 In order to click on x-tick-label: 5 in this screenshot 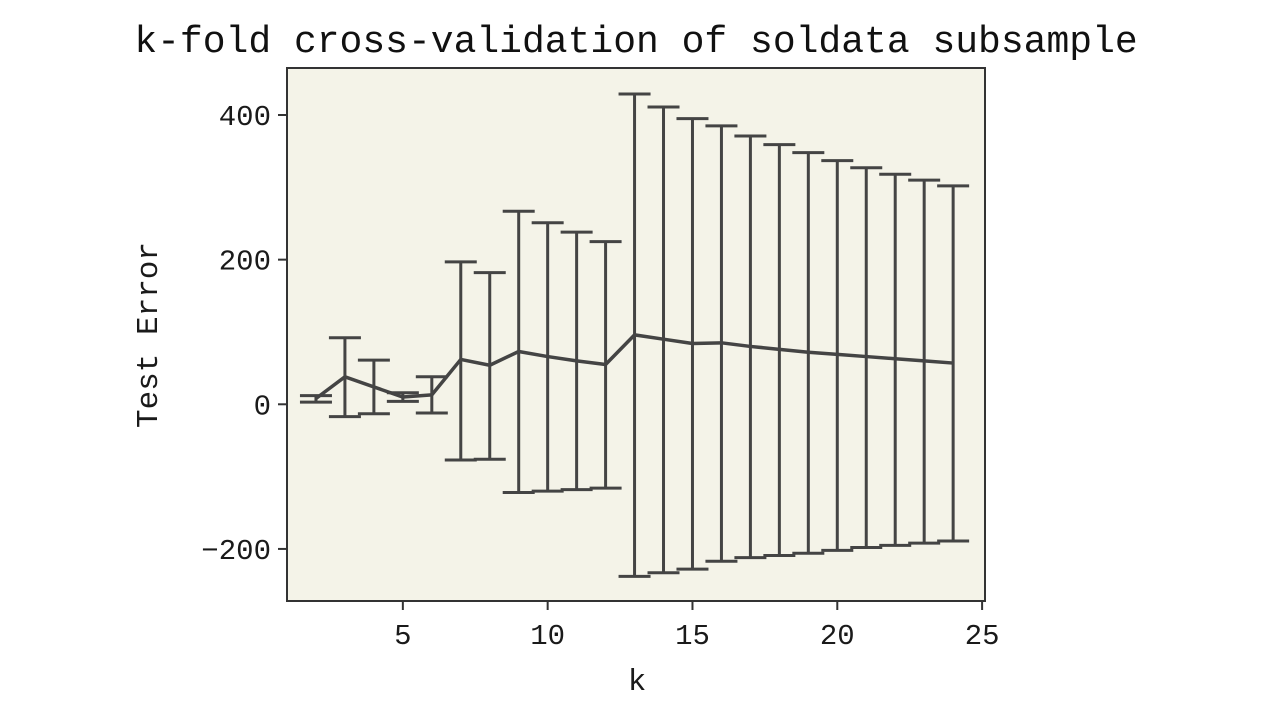, I will do `click(402, 636)`.